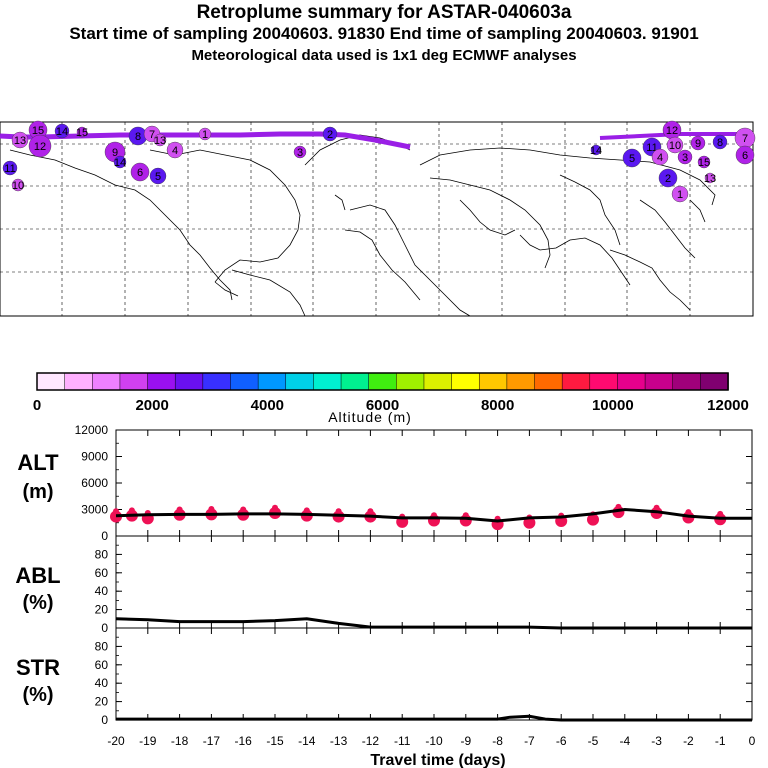 The image size is (768, 768). What do you see at coordinates (37, 492) in the screenshot?
I see `alt-ylabel-unit: (m)` at bounding box center [37, 492].